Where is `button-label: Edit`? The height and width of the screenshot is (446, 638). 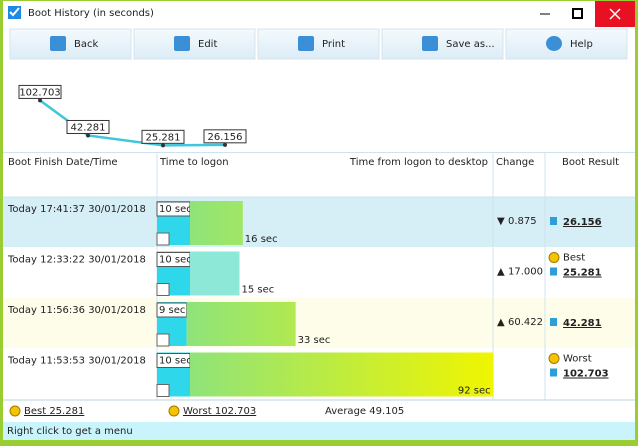 button-label: Edit is located at coordinates (207, 44).